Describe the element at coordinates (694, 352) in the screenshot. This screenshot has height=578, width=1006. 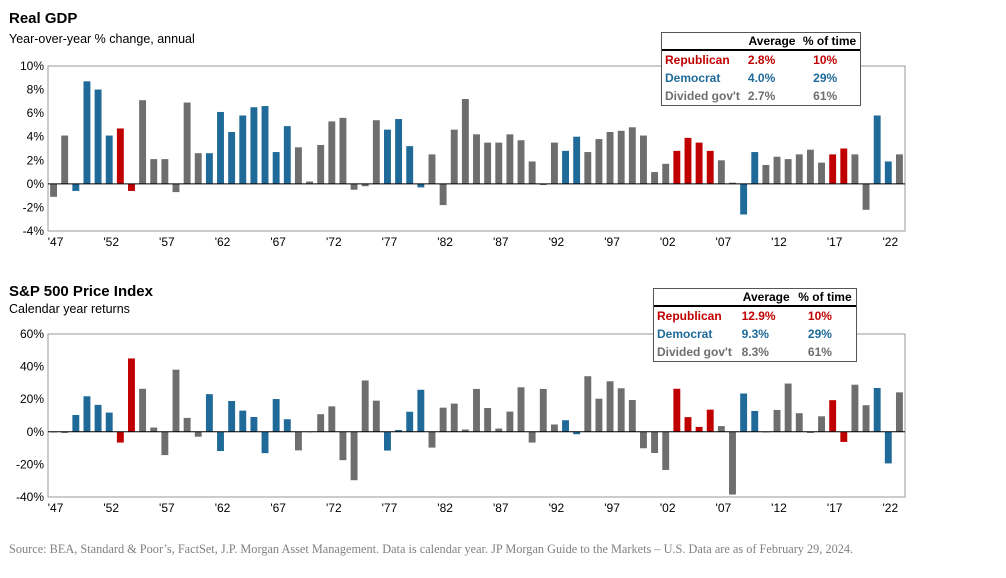
I see `legend-label: Divided gov't` at that location.